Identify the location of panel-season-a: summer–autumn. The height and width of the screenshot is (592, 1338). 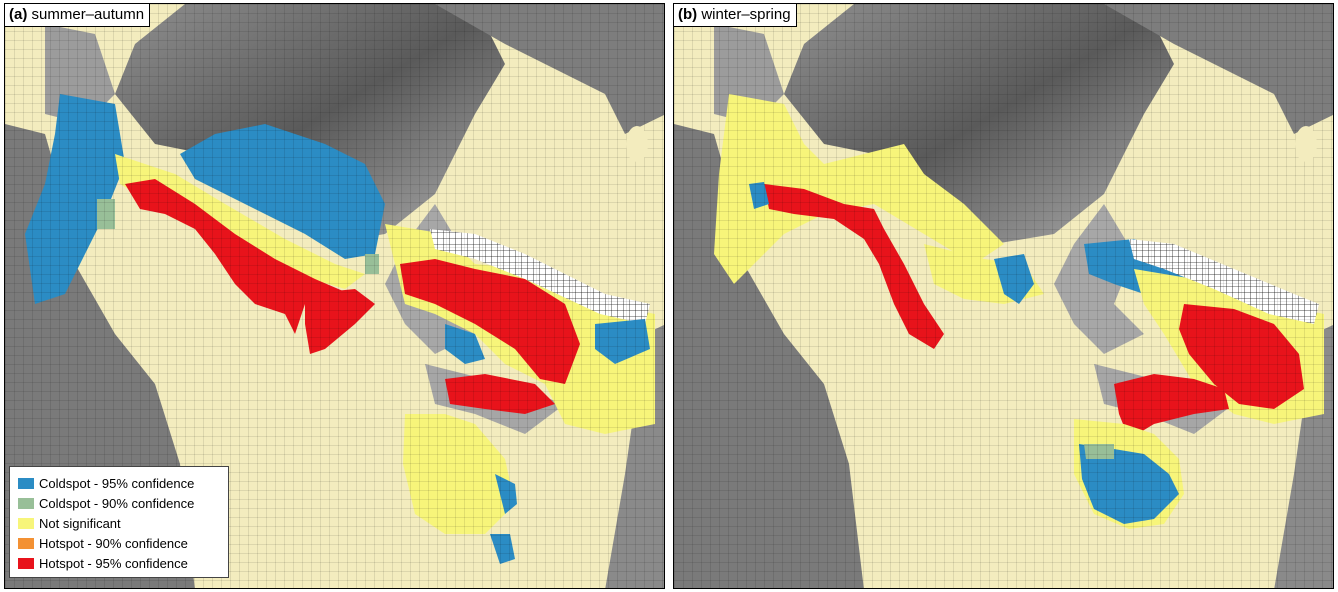
(88, 14).